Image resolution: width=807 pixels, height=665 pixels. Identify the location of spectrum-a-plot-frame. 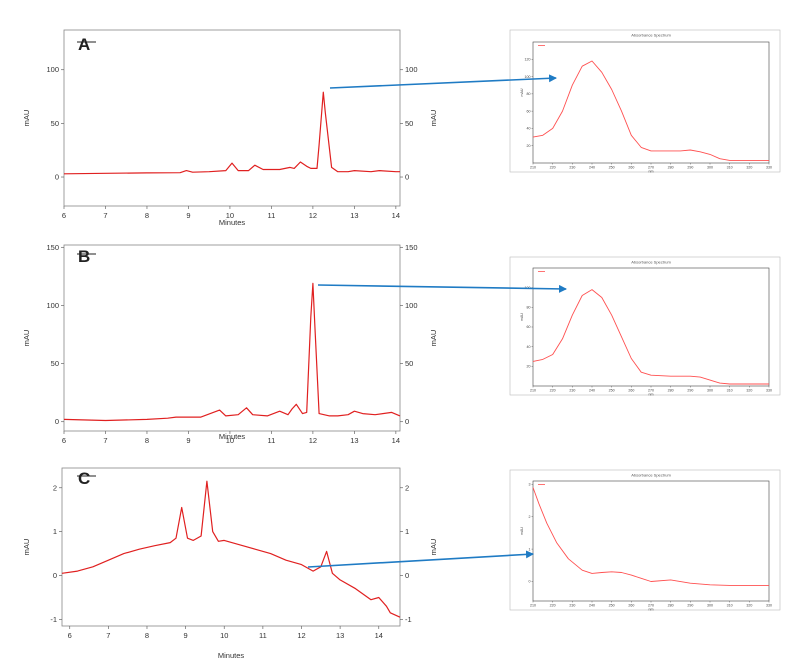
(651, 102).